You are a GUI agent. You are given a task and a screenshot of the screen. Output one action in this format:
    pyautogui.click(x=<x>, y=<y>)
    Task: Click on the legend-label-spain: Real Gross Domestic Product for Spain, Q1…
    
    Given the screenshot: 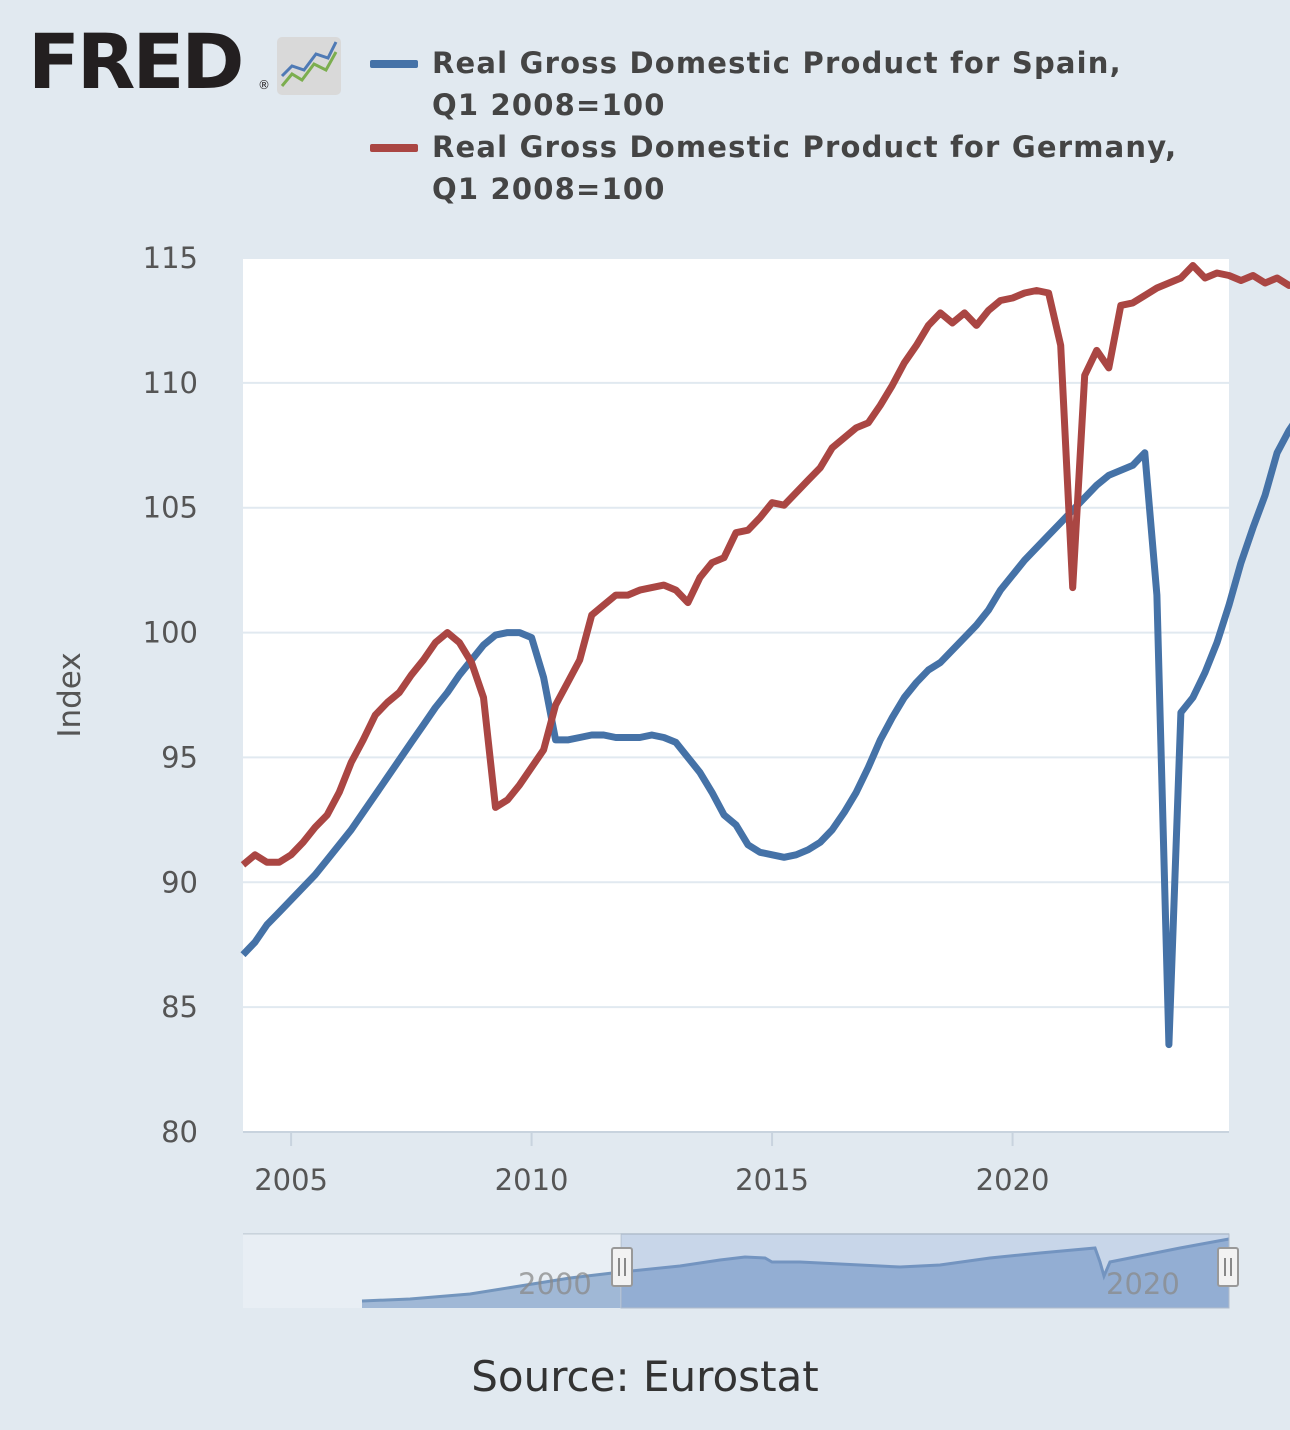 What is the action you would take?
    pyautogui.click(x=777, y=84)
    